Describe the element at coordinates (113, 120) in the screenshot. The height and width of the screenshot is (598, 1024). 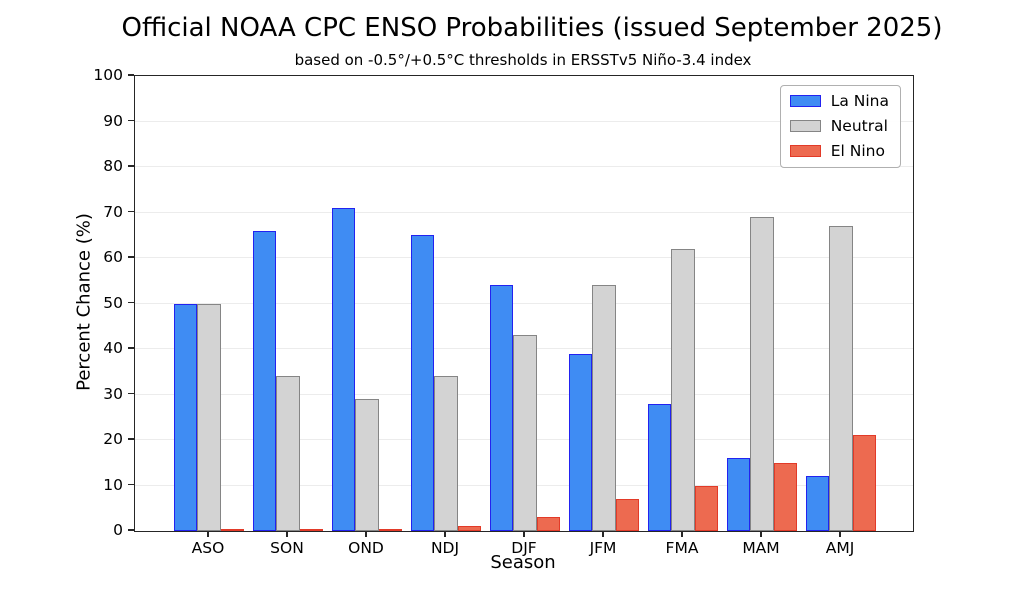
I see `y-tick-label: 90` at that location.